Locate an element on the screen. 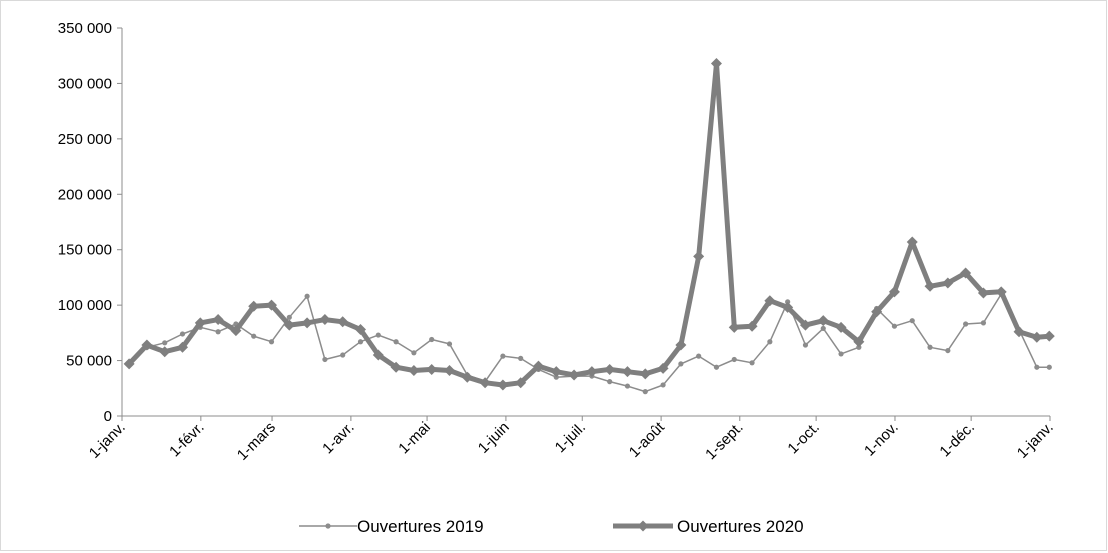 Image resolution: width=1108 pixels, height=553 pixels. legend-item: Ouvertures 2020 is located at coordinates (708, 526).